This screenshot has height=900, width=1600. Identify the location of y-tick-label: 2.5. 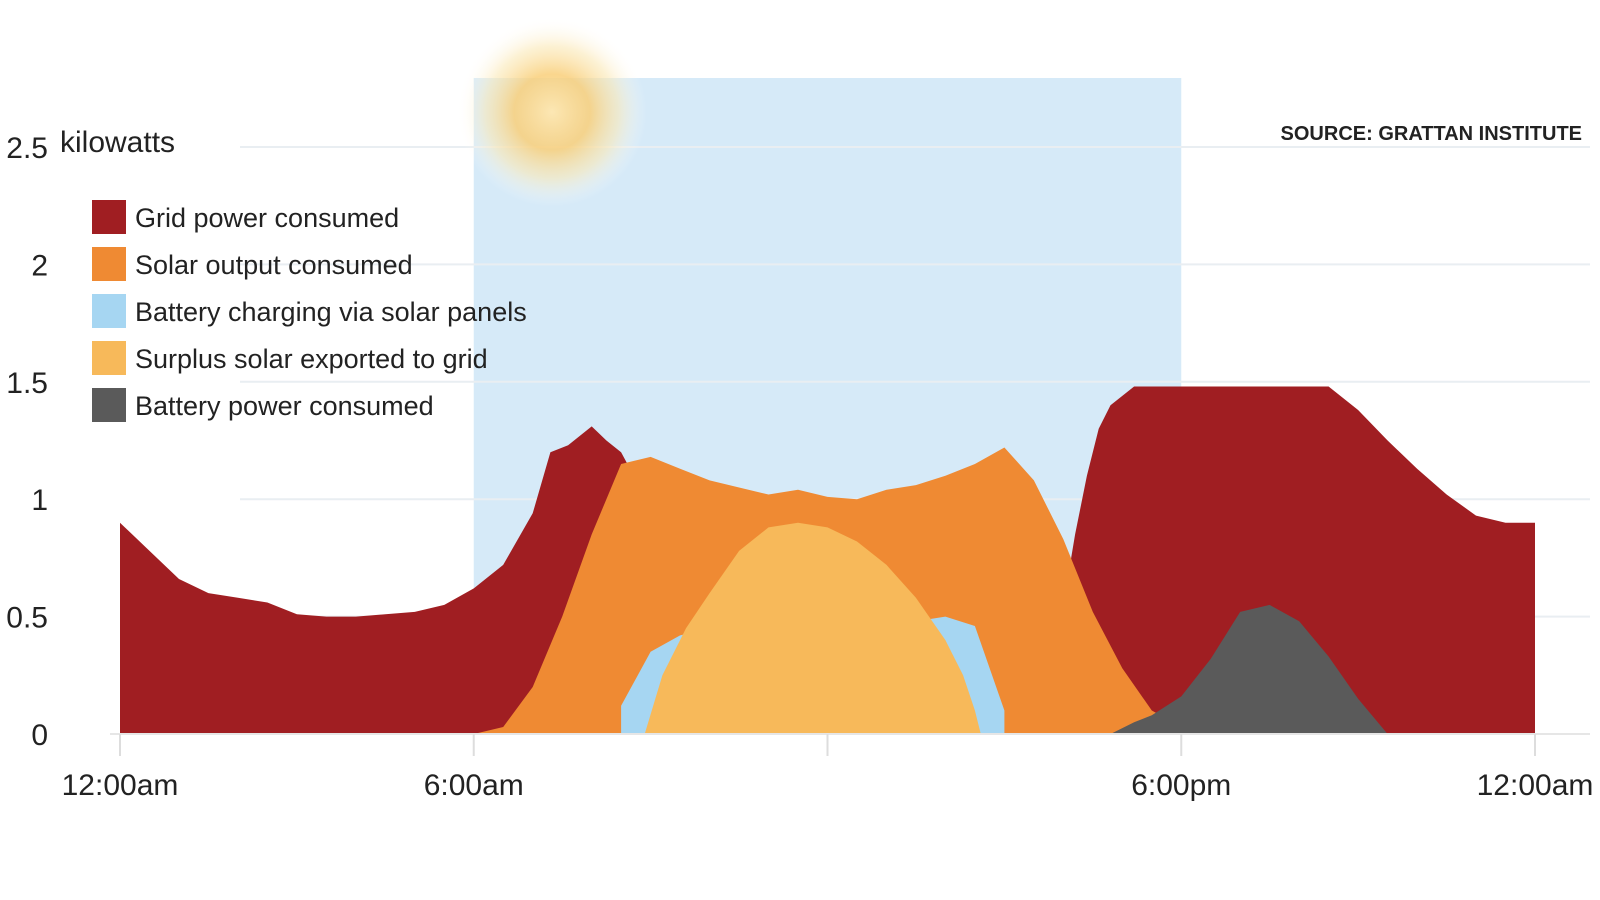
(27, 148).